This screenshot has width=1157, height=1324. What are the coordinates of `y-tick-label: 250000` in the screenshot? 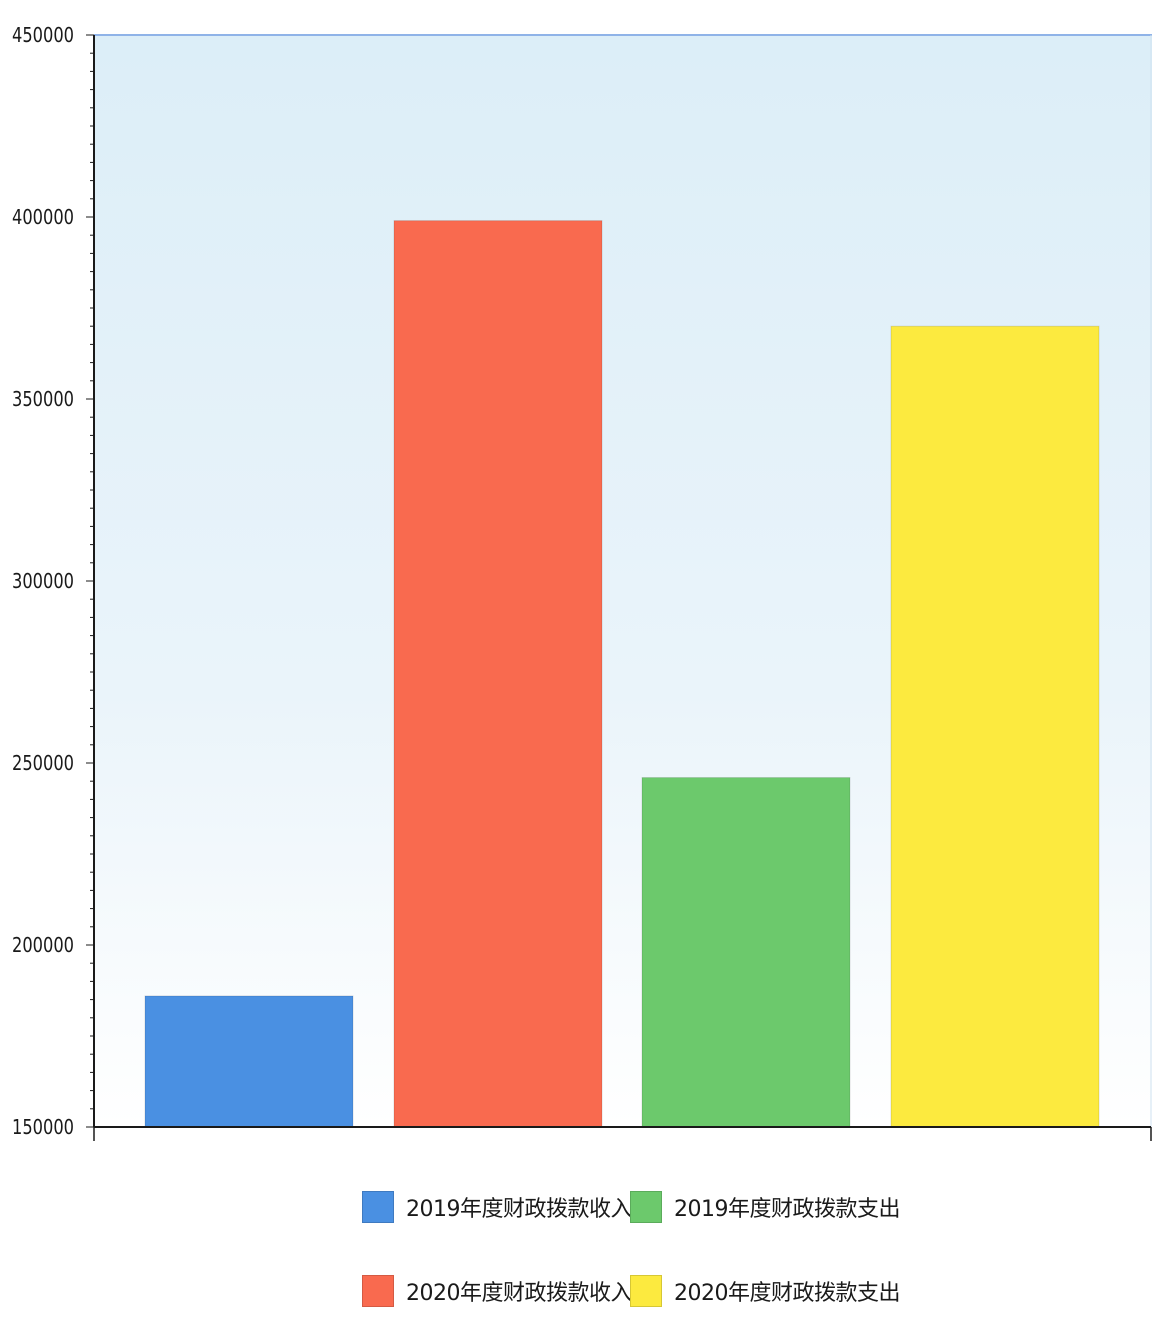 It's located at (43, 763).